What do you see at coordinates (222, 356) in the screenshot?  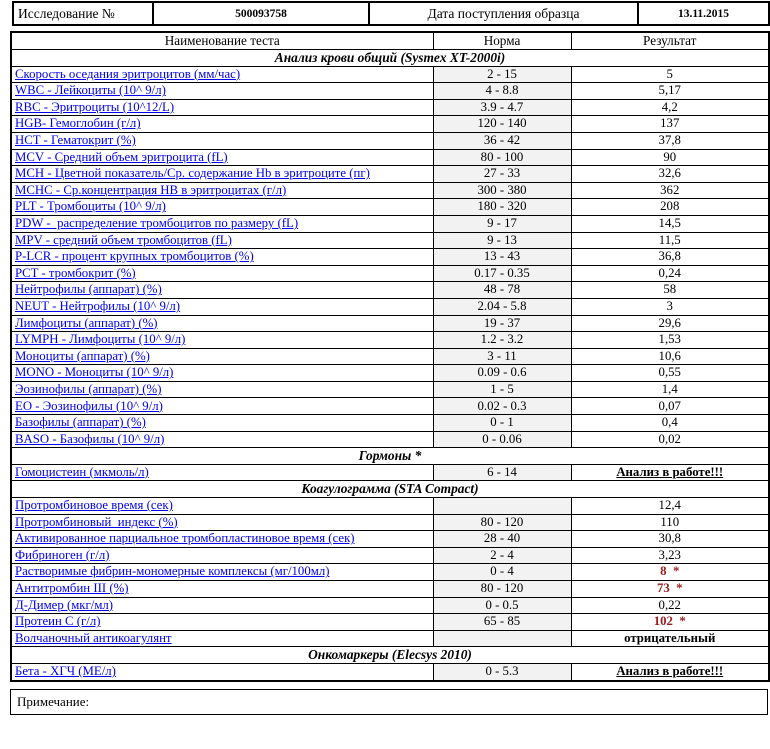 I see `test-name-cell: Моноциты (аппарат) (%)` at bounding box center [222, 356].